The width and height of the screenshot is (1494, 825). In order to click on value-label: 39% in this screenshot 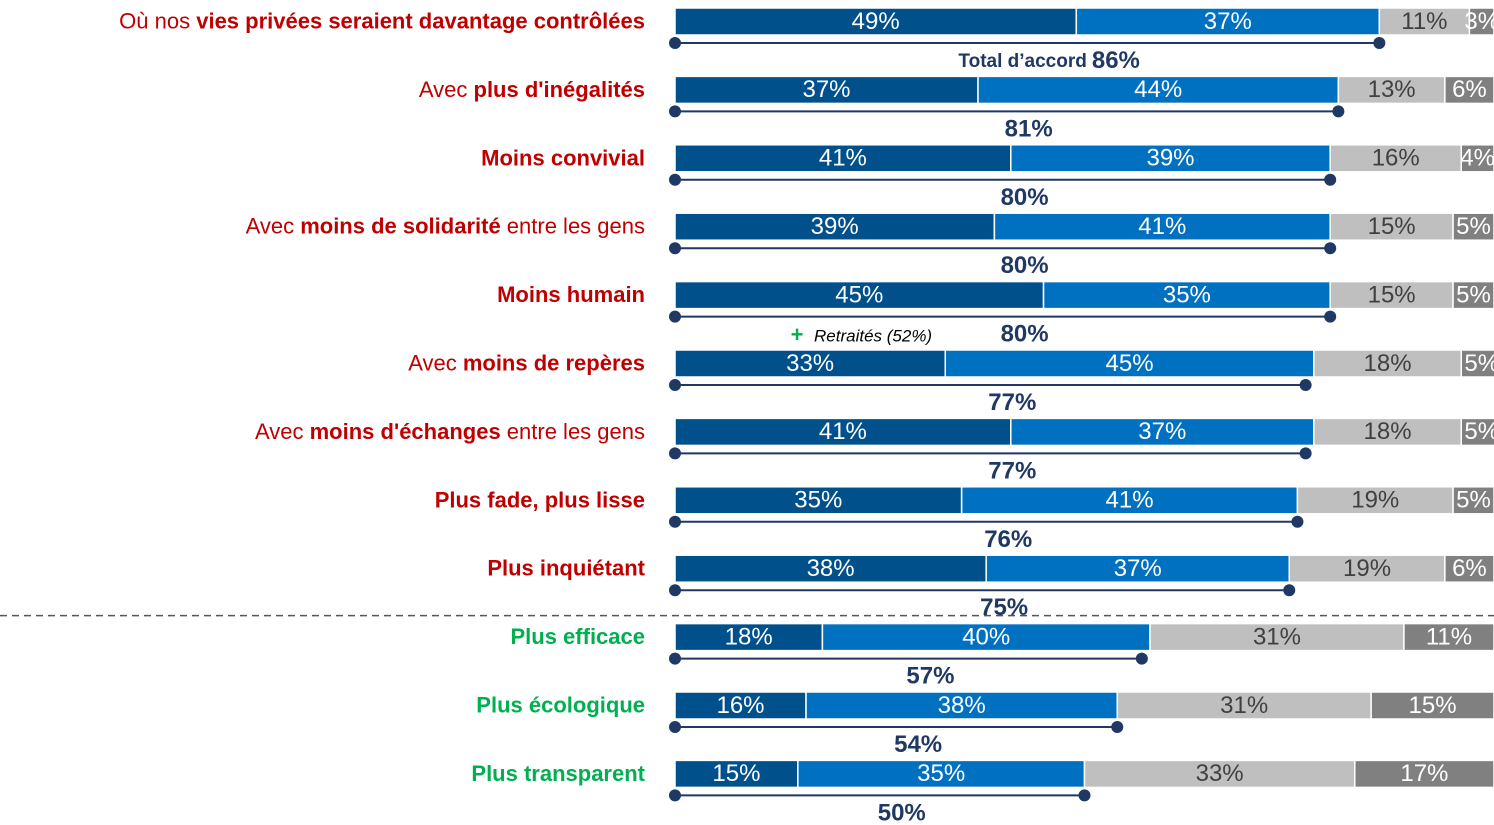, I will do `click(1170, 158)`.